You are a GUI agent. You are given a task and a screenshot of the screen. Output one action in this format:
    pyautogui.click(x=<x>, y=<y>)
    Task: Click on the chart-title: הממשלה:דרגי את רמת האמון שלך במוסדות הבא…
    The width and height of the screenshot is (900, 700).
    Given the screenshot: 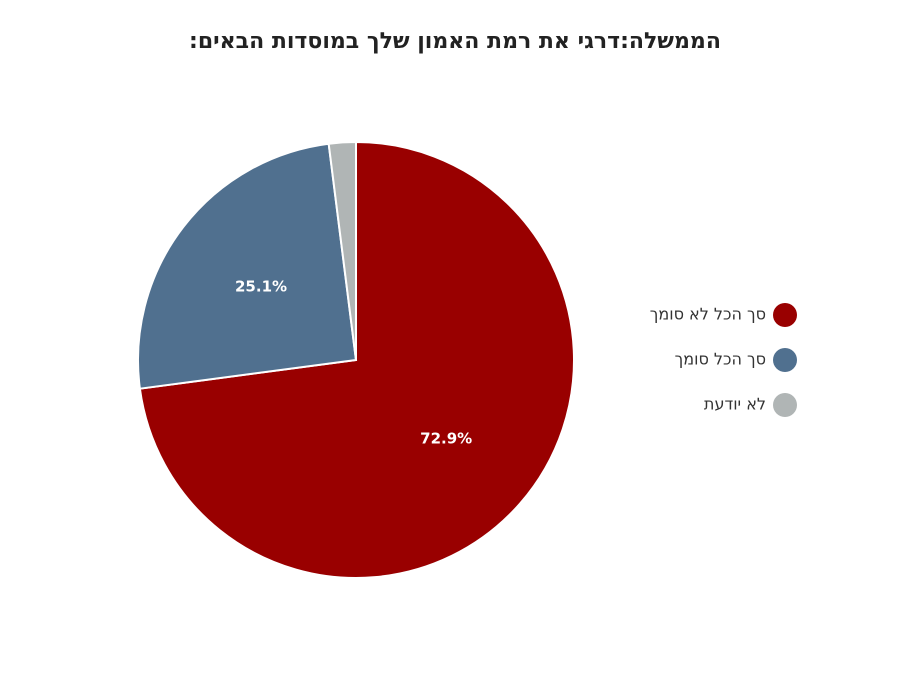 What is the action you would take?
    pyautogui.click(x=455, y=41)
    